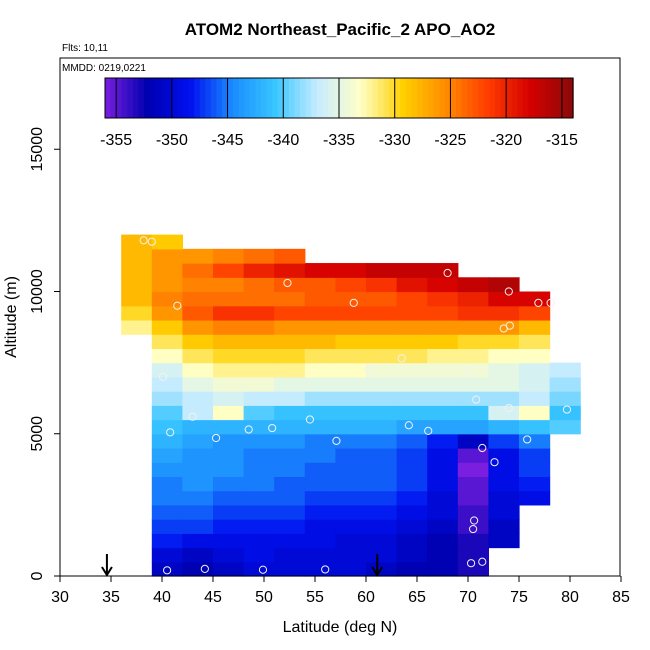  I want to click on y-tick-label: 10000, so click(37, 291).